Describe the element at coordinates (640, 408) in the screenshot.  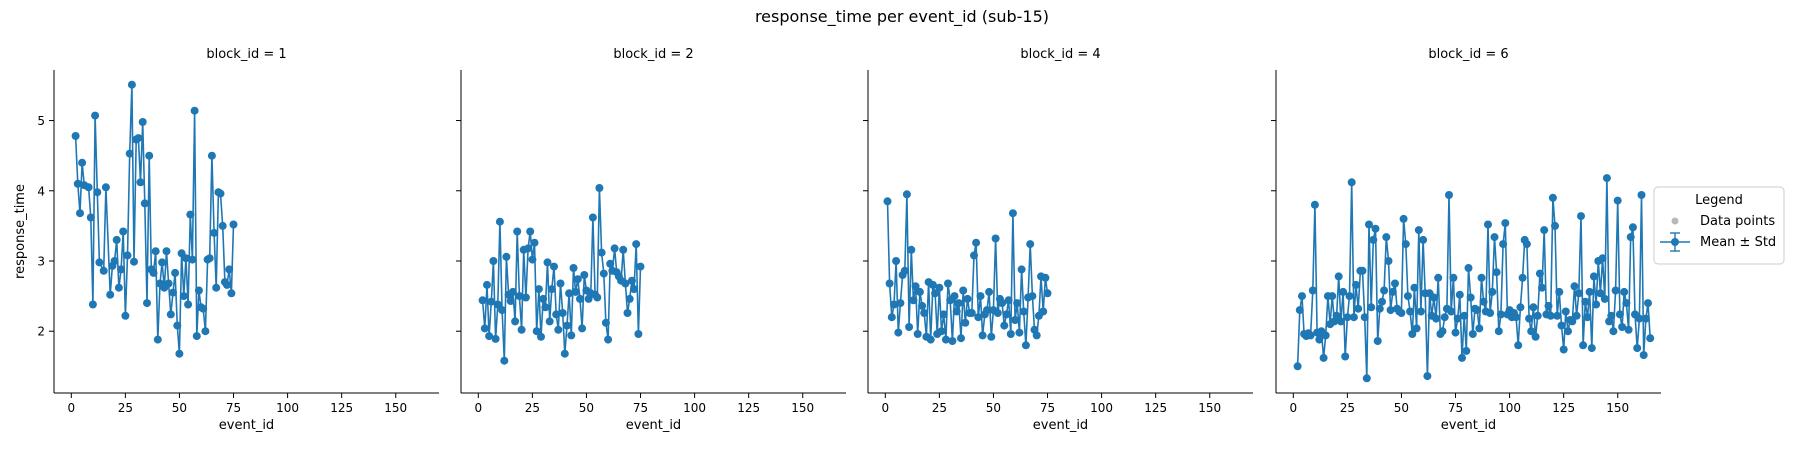
I see `x-tick-label: 75` at that location.